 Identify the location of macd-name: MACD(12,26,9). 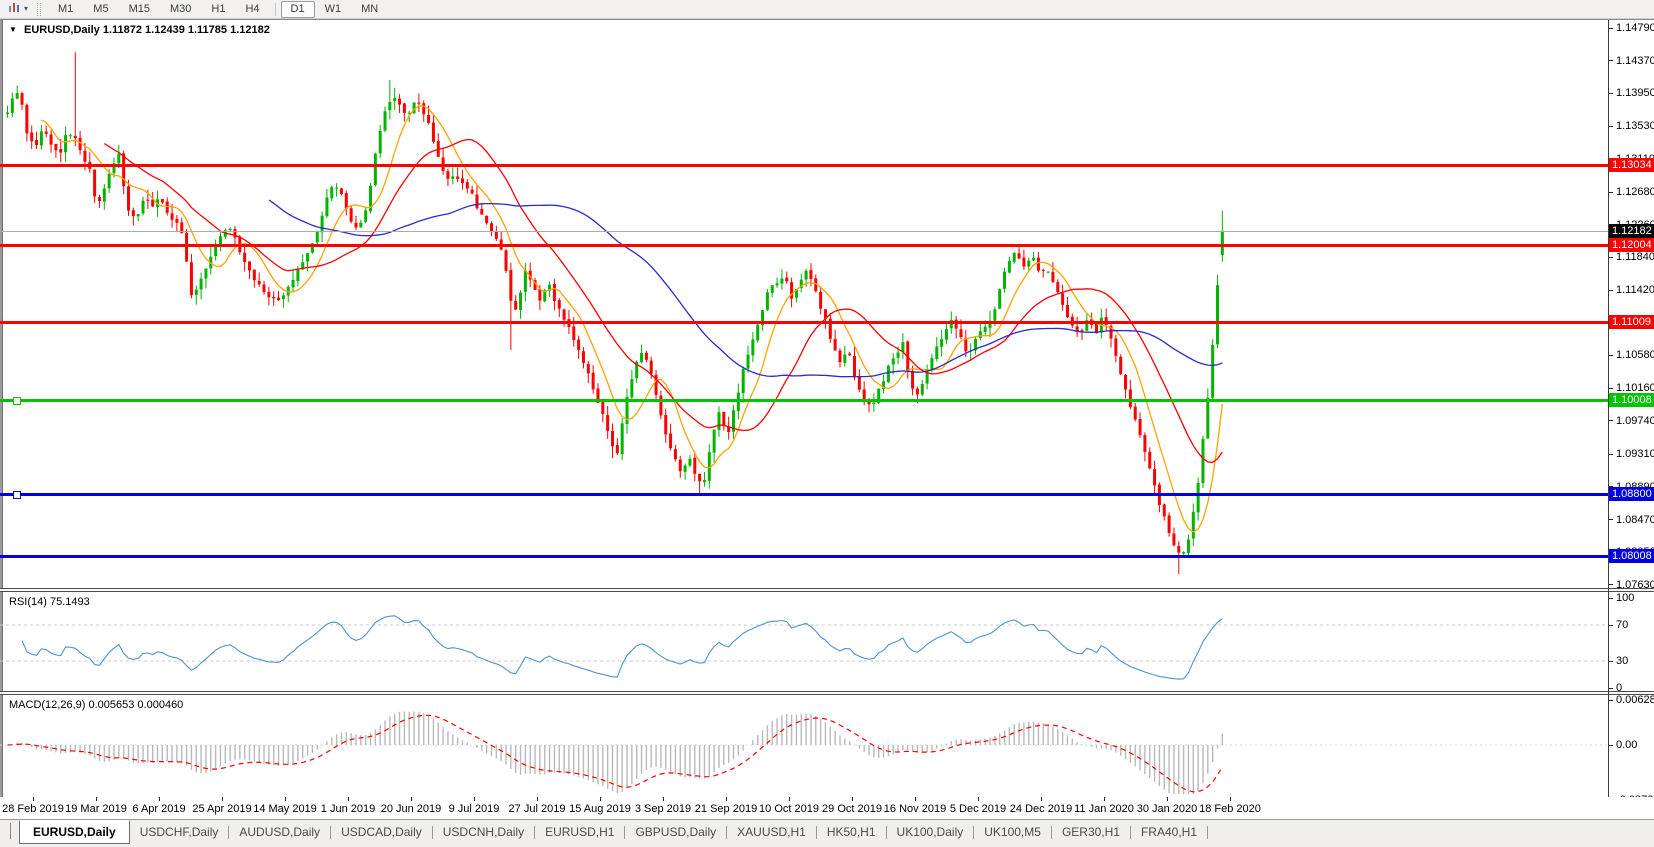
(47, 705).